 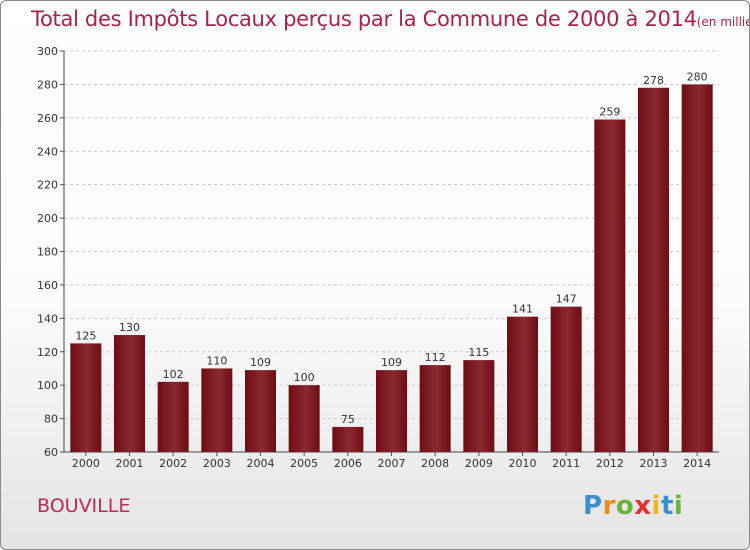 I want to click on bar-value-label: 102, so click(x=173, y=374).